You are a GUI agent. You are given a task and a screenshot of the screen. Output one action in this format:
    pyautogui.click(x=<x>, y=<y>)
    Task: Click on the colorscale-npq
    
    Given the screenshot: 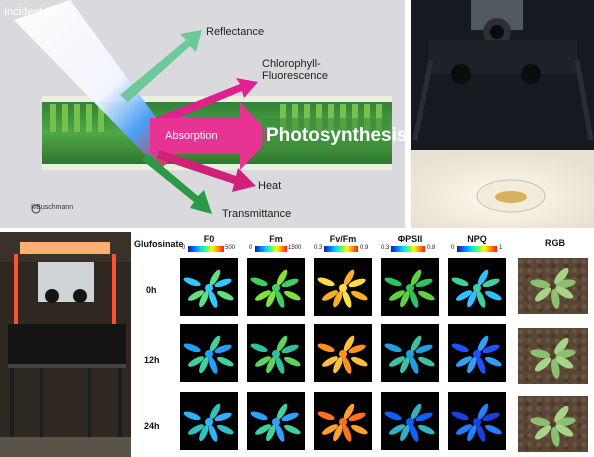 What is the action you would take?
    pyautogui.click(x=477, y=249)
    